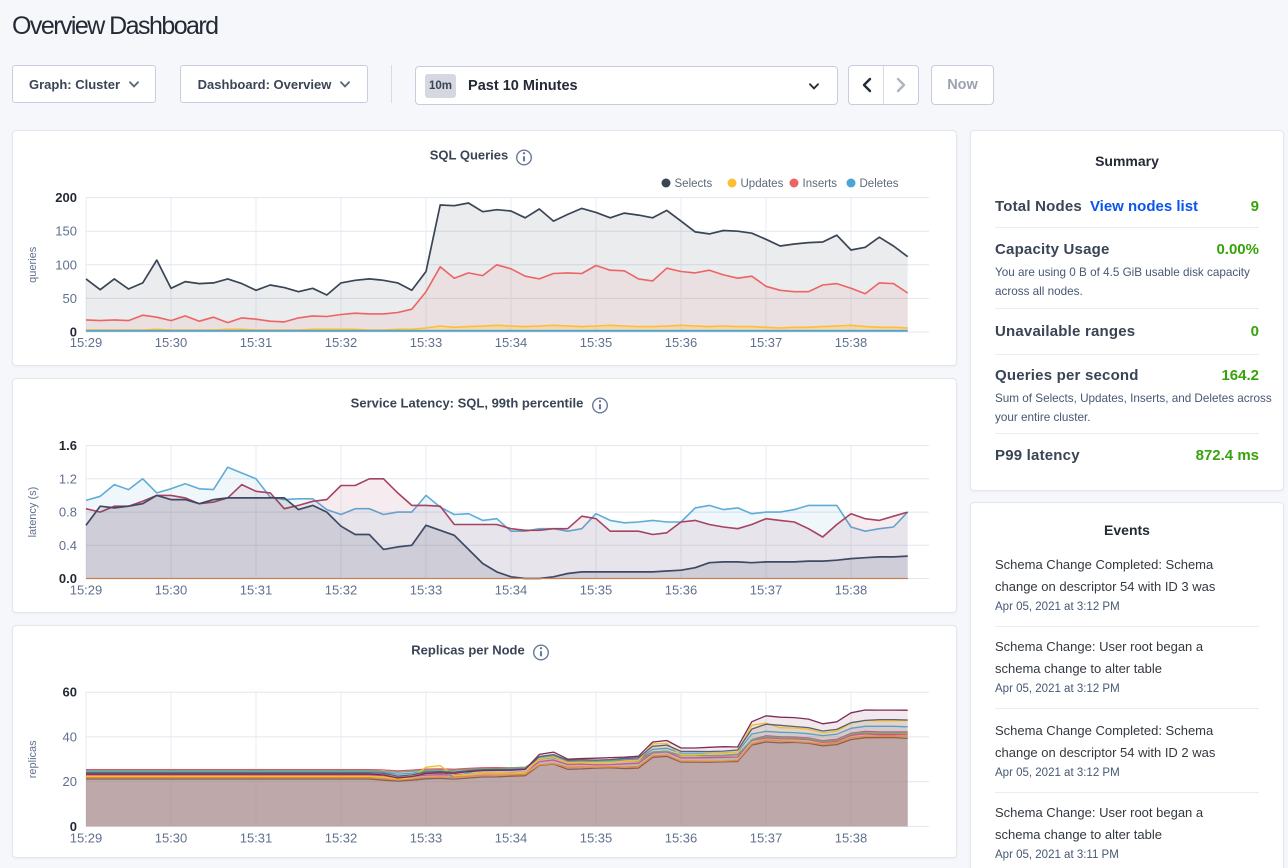 This screenshot has width=1288, height=868. Describe the element at coordinates (33, 759) in the screenshot. I see `svg-text: replicas` at that location.